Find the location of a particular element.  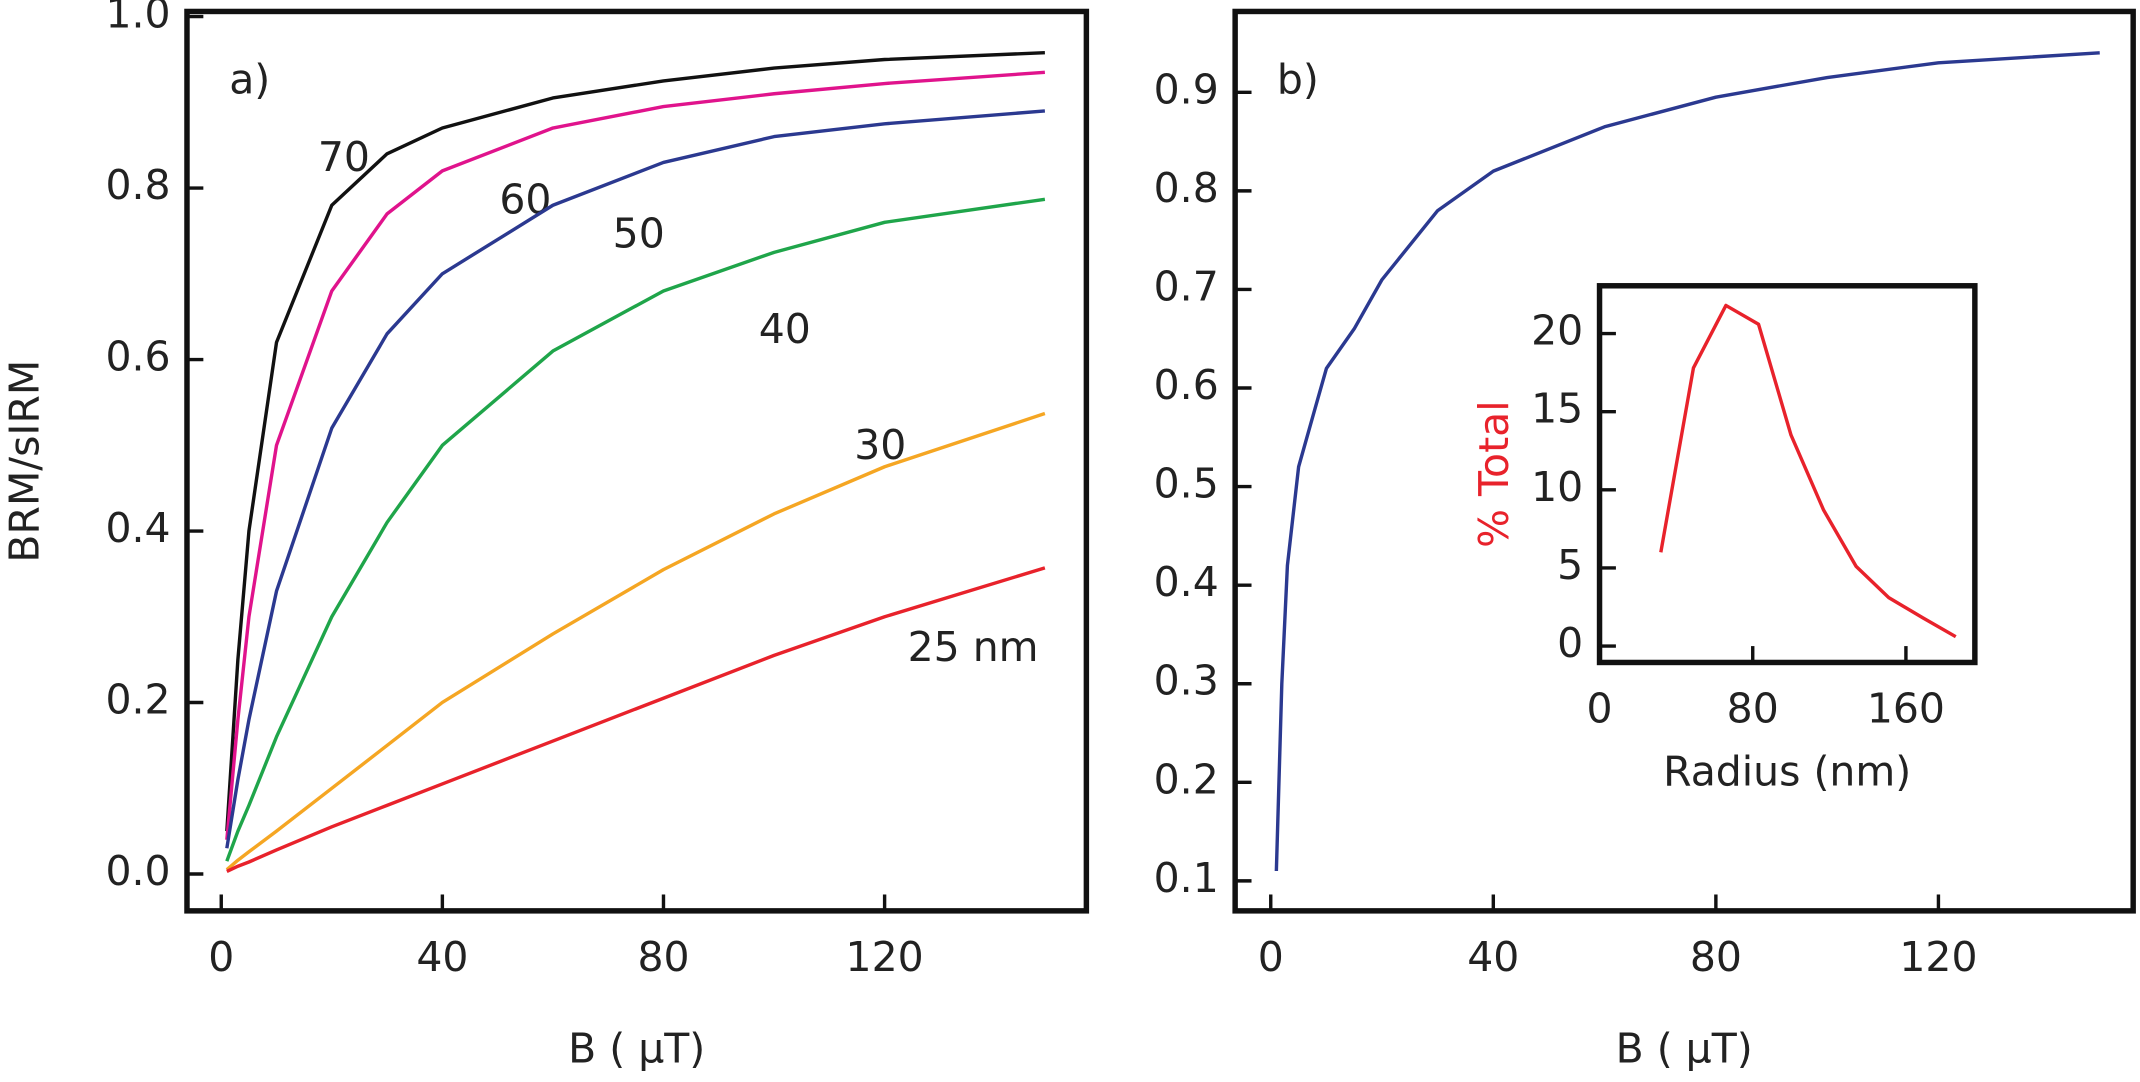

y-tick-label: 20 is located at coordinates (1557, 331).